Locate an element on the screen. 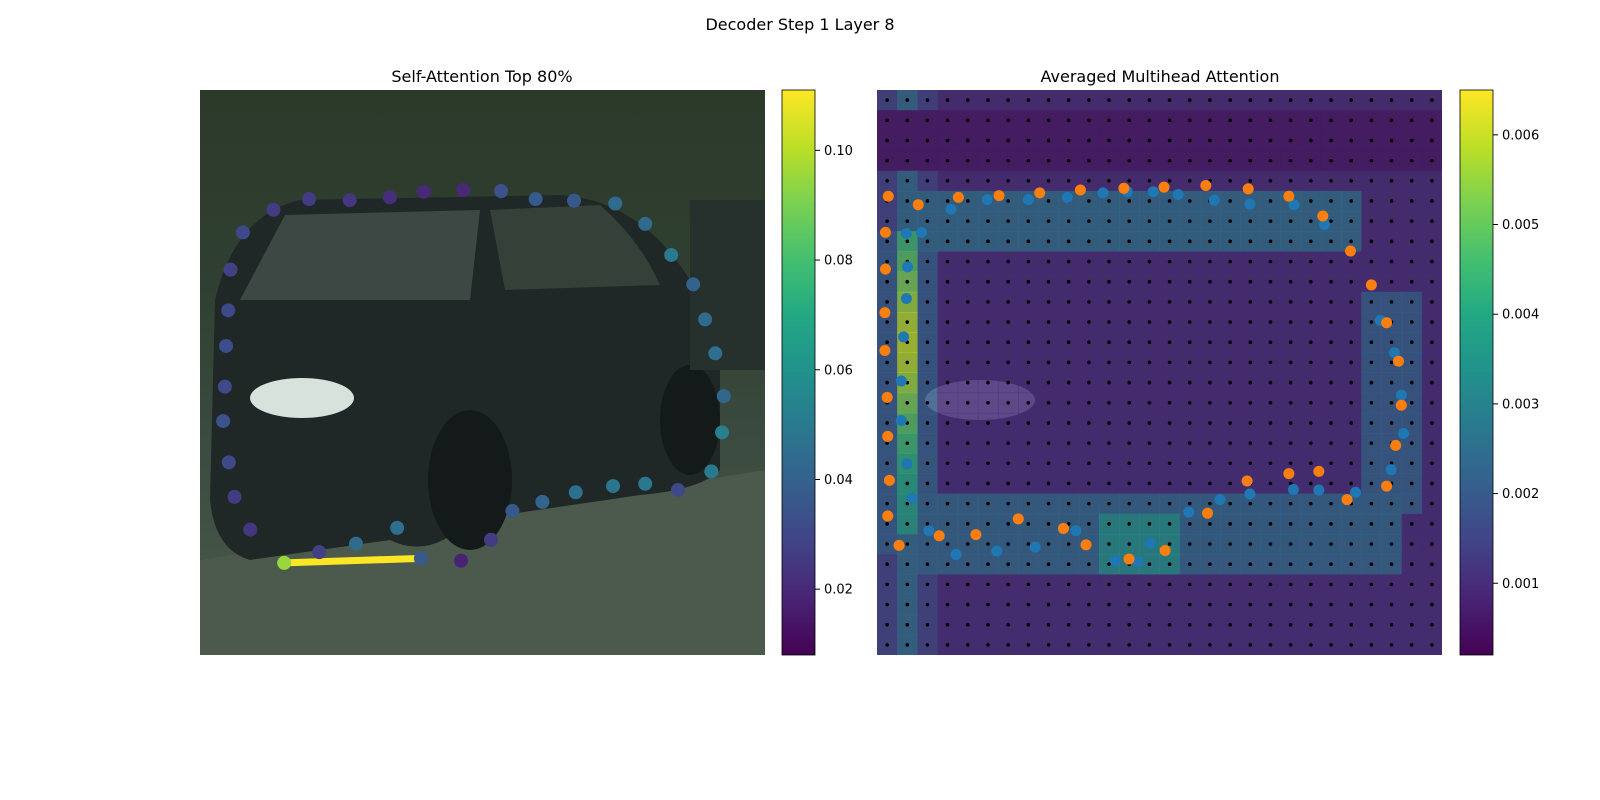  colorbar2 is located at coordinates (1476, 372).